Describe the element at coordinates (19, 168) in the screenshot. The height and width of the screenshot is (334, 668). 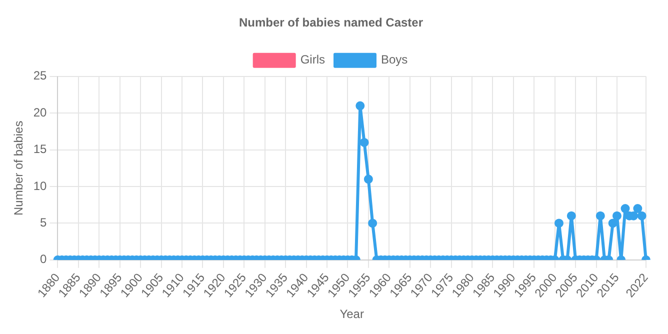
I see `y-axis-title: Number of babies` at that location.